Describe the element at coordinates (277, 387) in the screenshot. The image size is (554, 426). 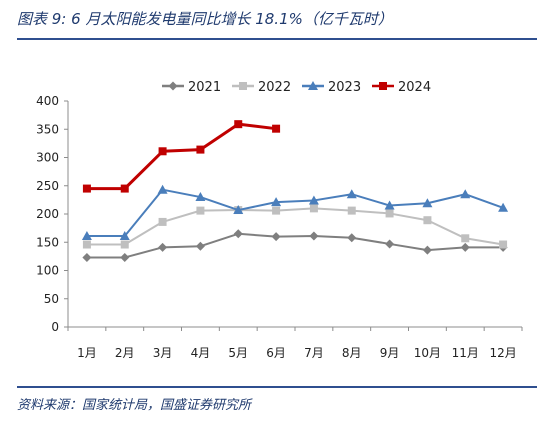
I see `bottom-rule` at that location.